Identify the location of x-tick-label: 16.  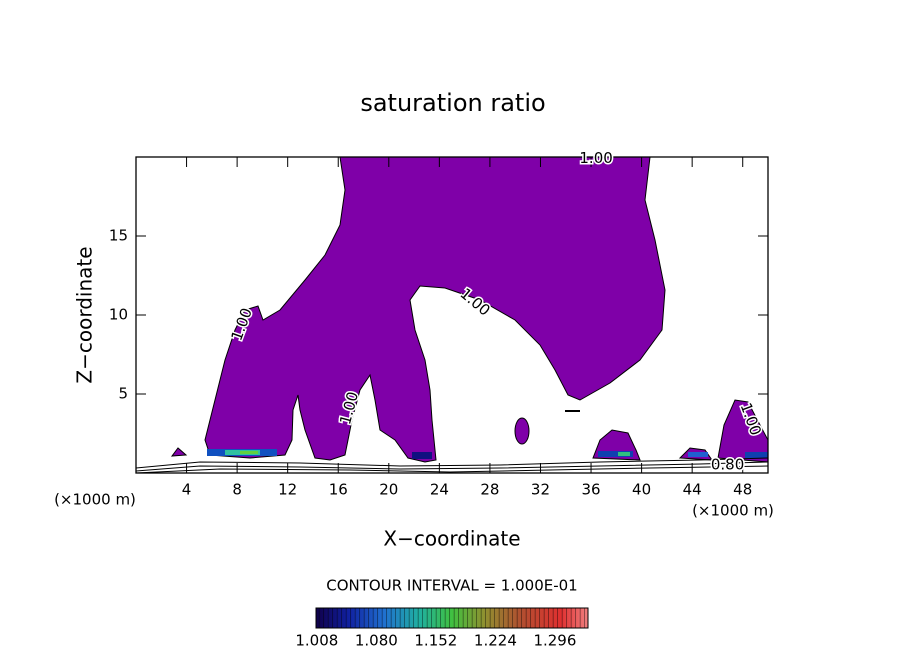
(338, 490).